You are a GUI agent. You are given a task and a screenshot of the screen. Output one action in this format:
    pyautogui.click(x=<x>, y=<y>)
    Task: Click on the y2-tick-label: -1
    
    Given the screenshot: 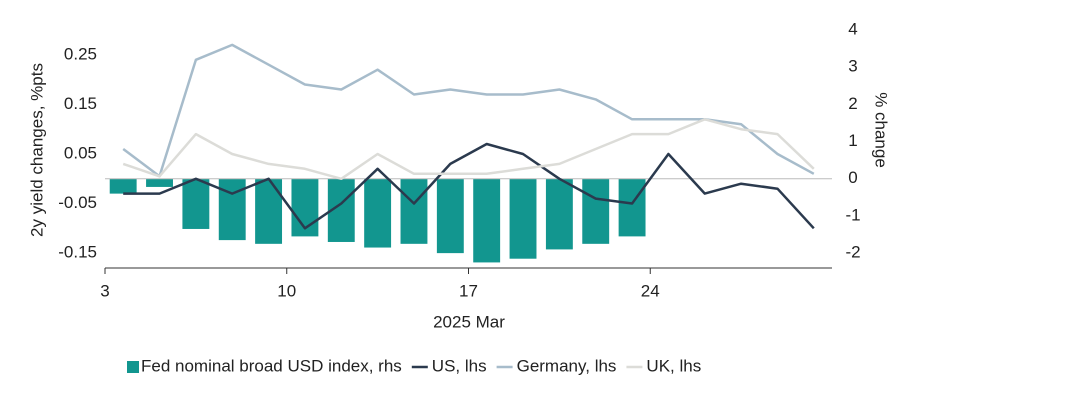 What is the action you would take?
    pyautogui.click(x=852, y=214)
    